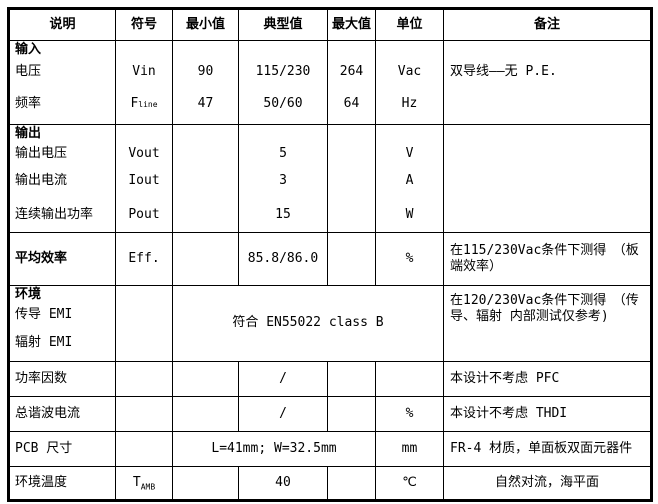 This screenshot has height=504, width=658. I want to click on pcb-size-remark: FR-4 材质，单面板双面元器件, so click(547, 449).